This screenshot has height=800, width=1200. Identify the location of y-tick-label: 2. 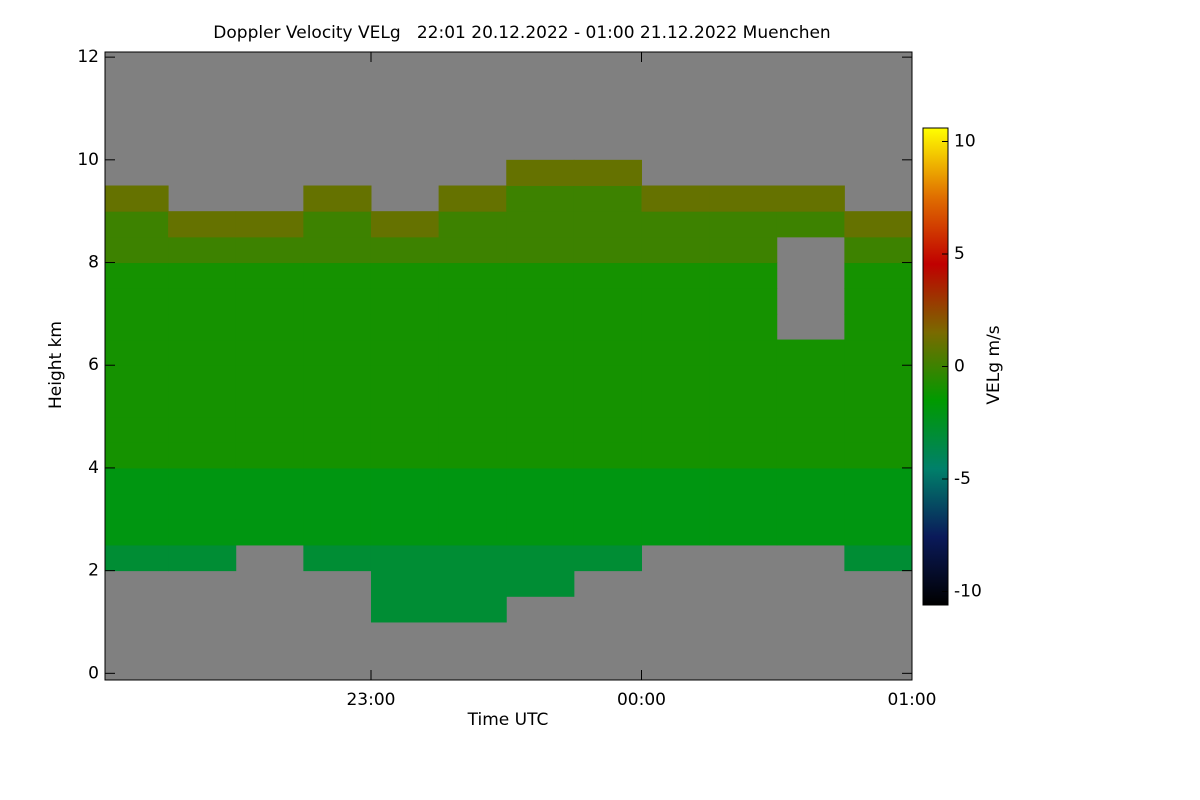
(93, 571).